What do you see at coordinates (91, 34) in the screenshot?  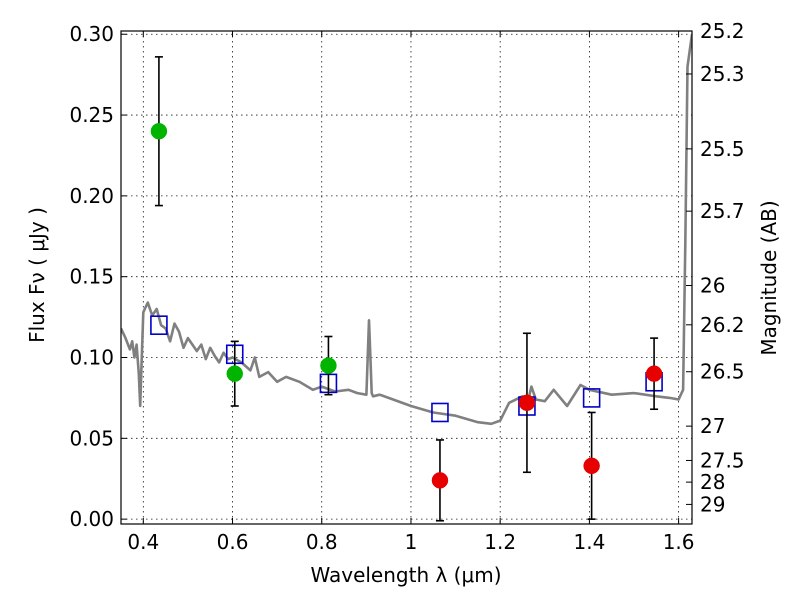 I see `y-tick-label: 0.30` at bounding box center [91, 34].